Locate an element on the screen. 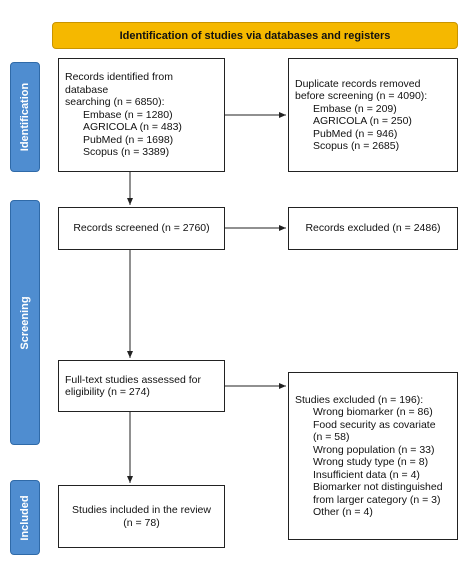  flow-box: Studies included in the review (n = 78) is located at coordinates (141, 516).